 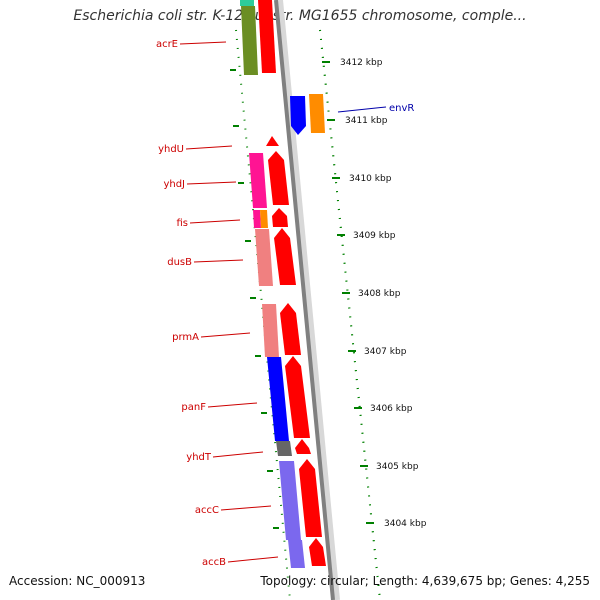 I want to click on acrE-top-feature, so click(x=247, y=3).